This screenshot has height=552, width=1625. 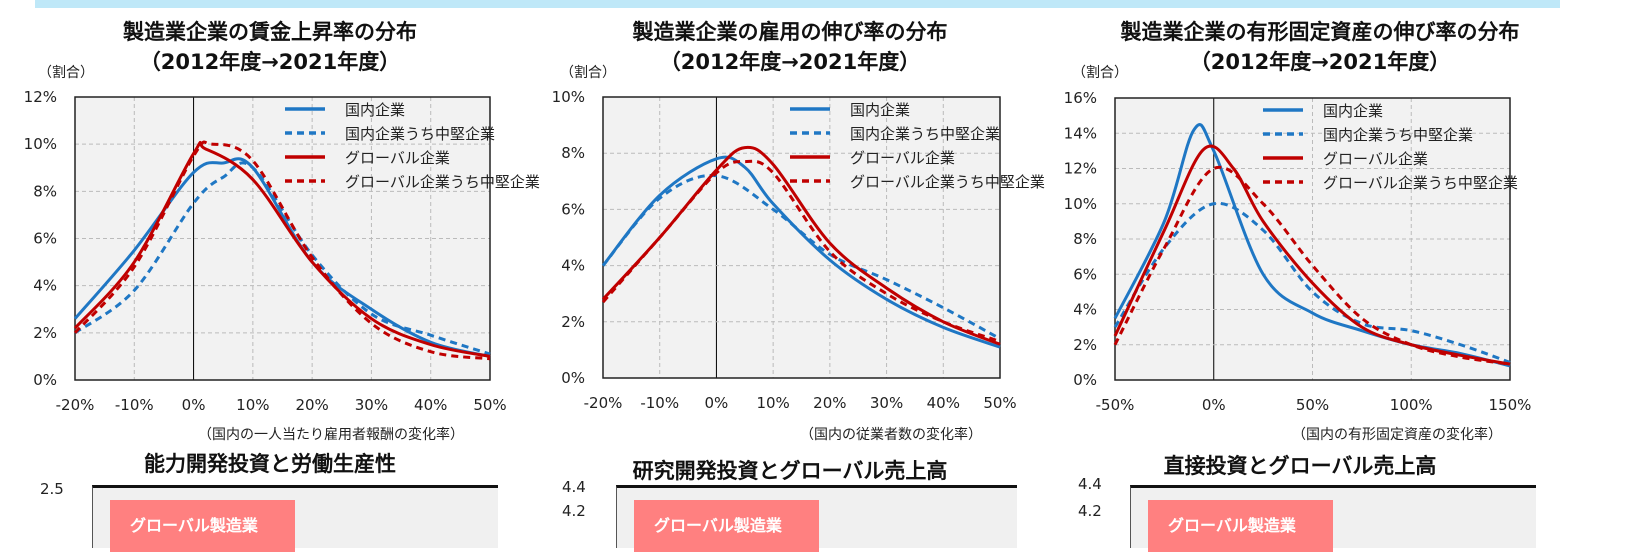 What do you see at coordinates (1115, 405) in the screenshot?
I see `x-tick-label: -50%` at bounding box center [1115, 405].